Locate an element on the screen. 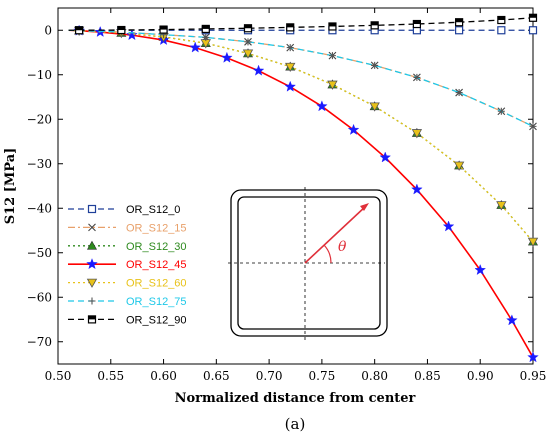  x-tick-label: 0.65 is located at coordinates (216, 376).